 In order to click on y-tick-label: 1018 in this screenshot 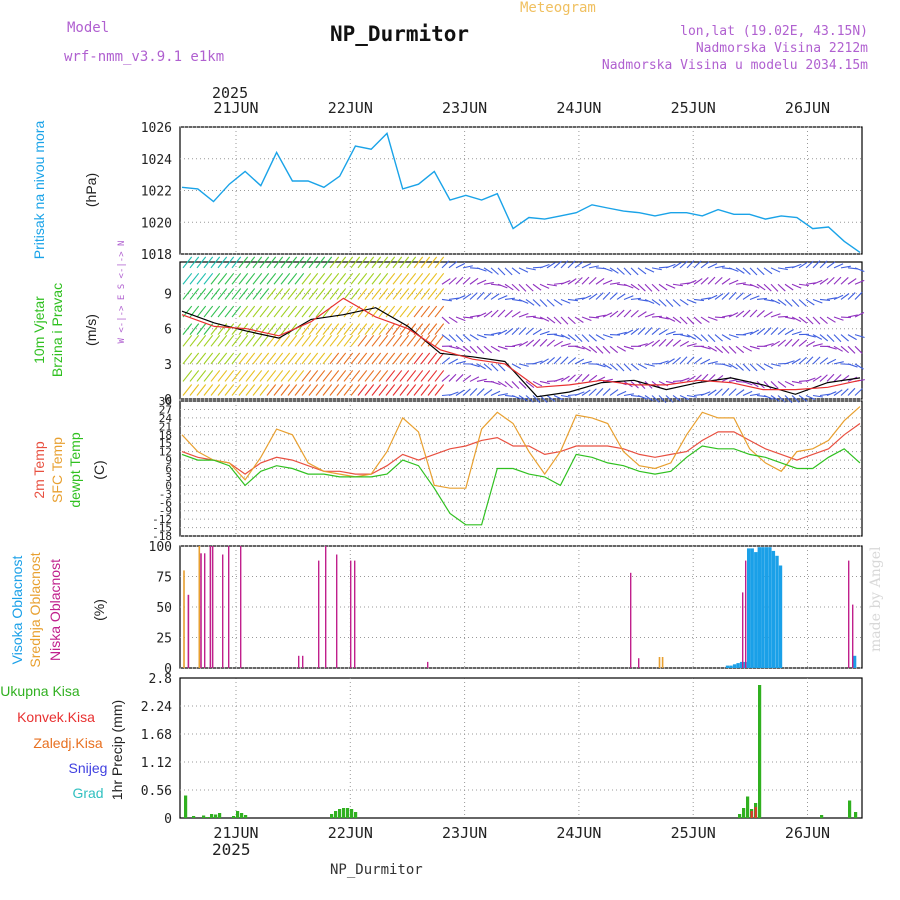, I will do `click(156, 255)`.